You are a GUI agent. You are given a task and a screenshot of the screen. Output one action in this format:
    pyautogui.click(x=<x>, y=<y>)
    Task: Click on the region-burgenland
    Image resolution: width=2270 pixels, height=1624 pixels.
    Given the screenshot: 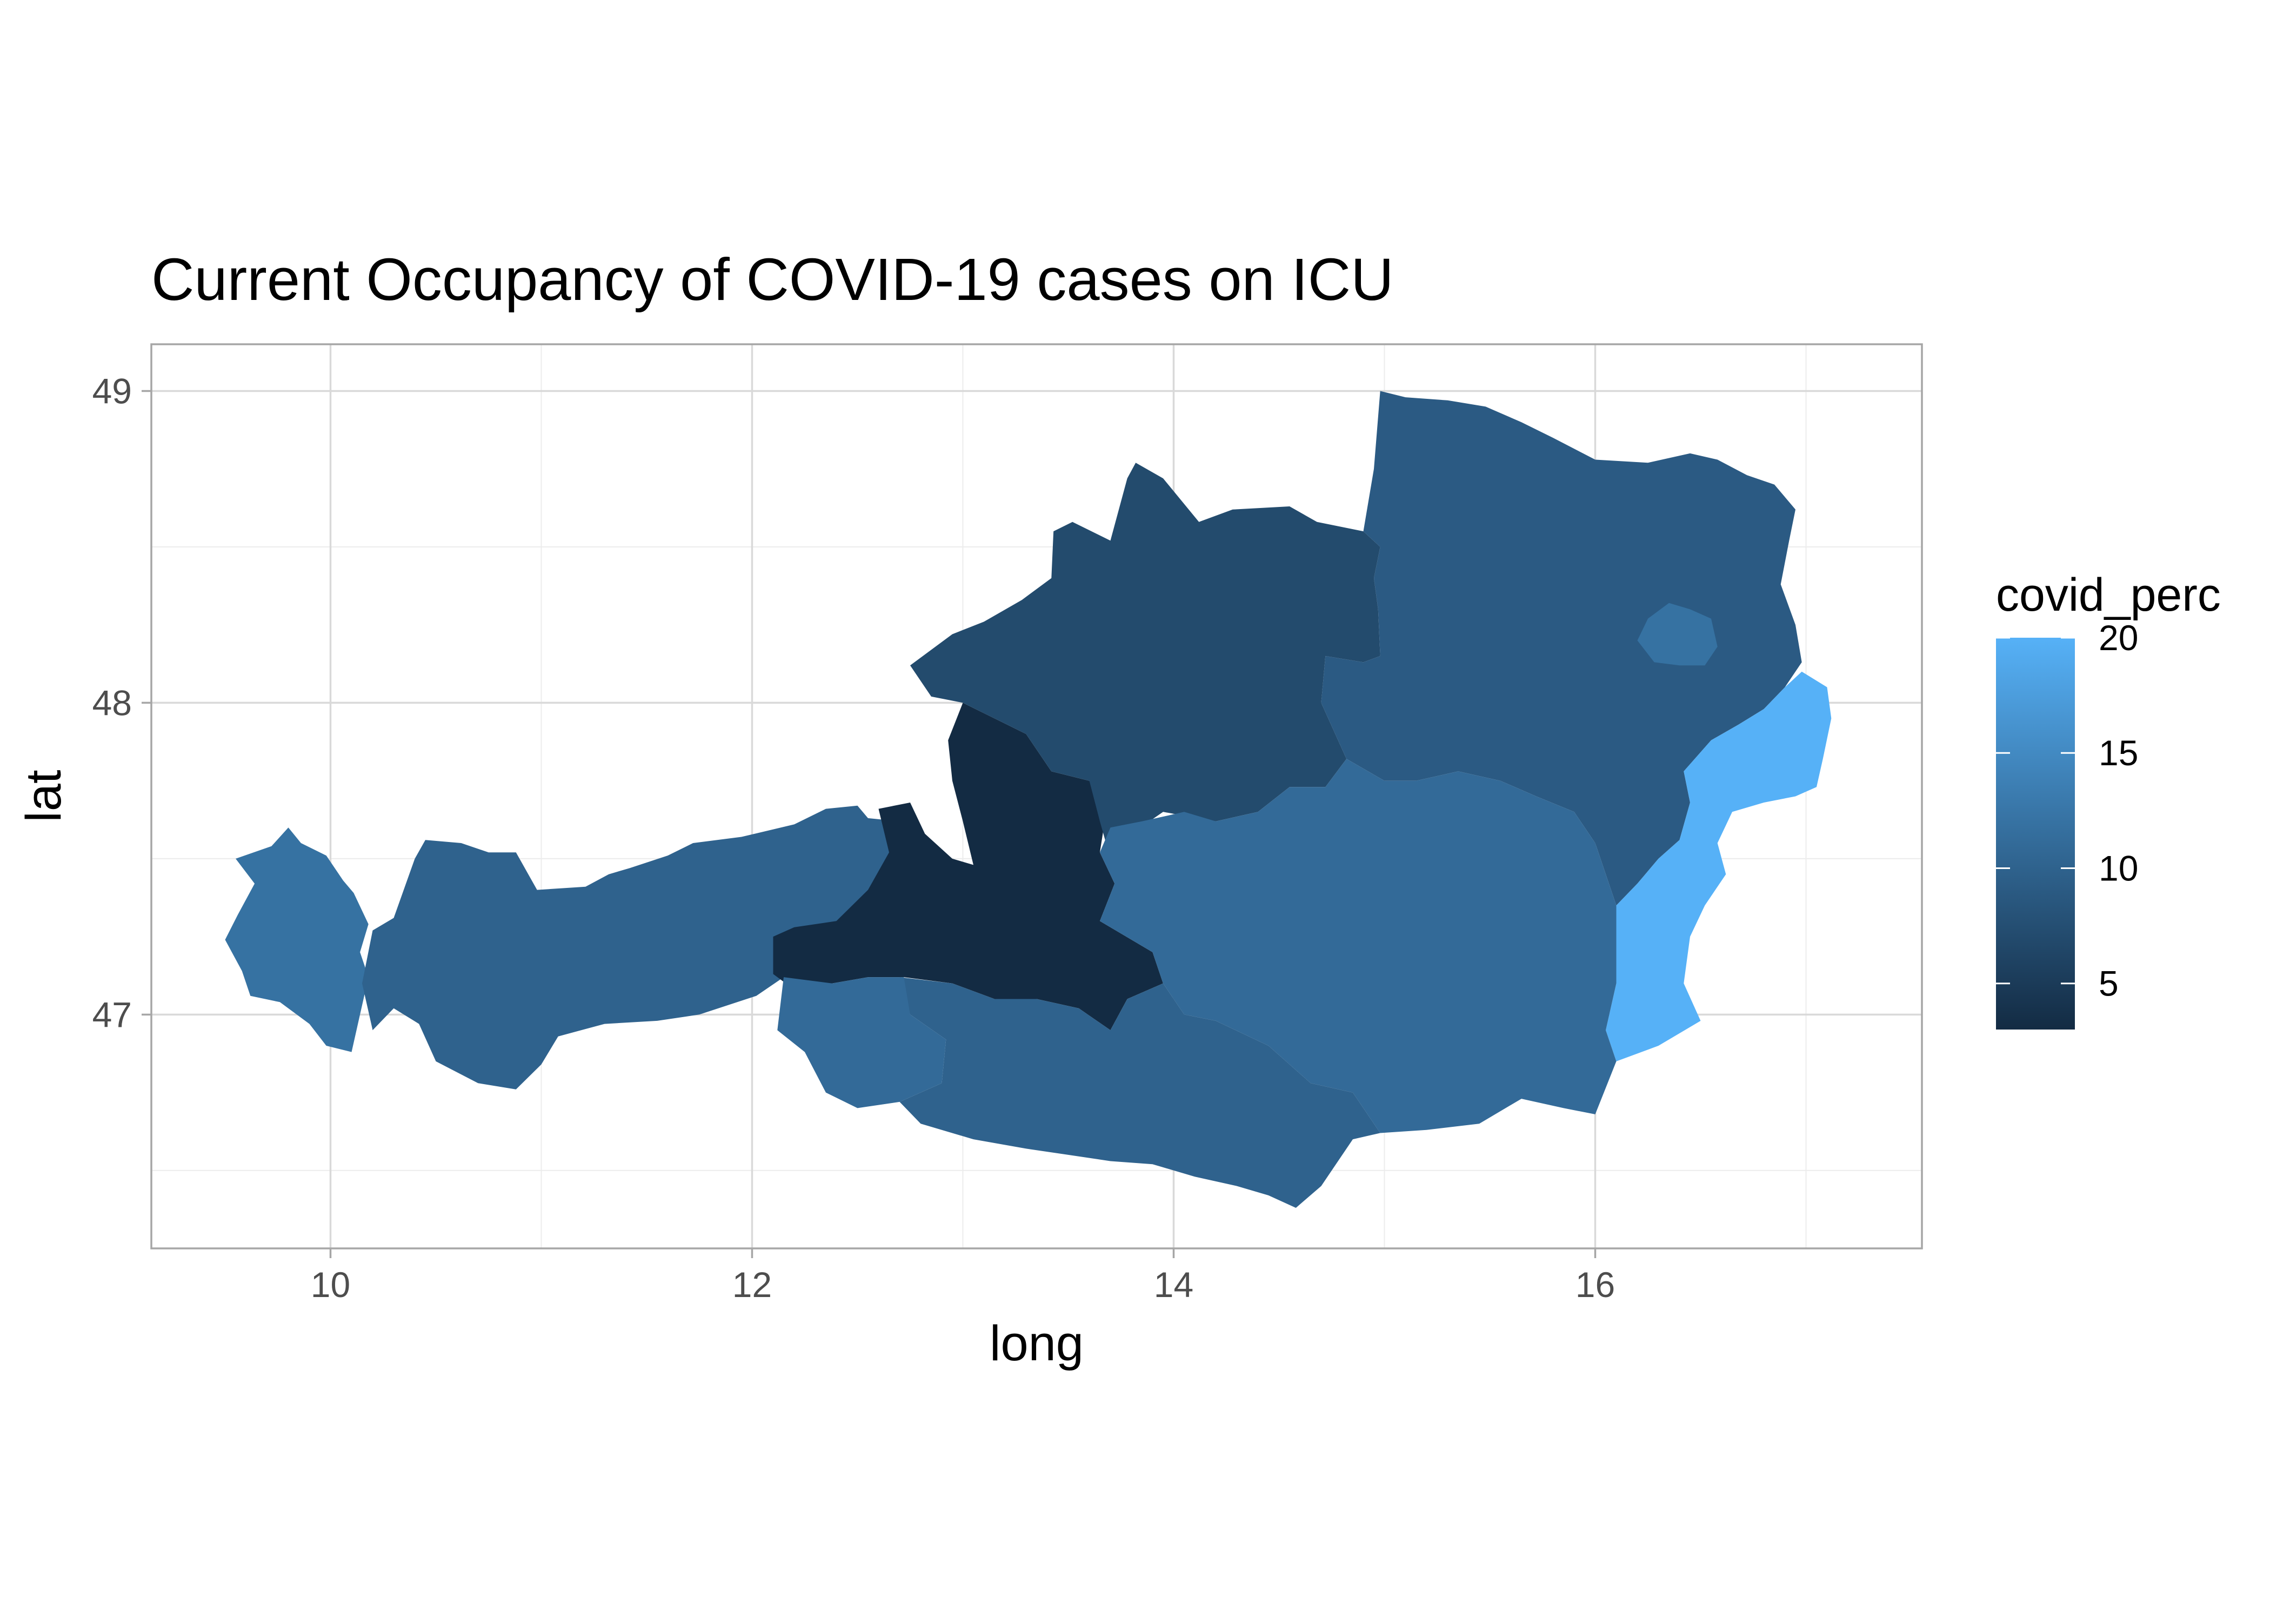 What is the action you would take?
    pyautogui.click(x=1719, y=866)
    